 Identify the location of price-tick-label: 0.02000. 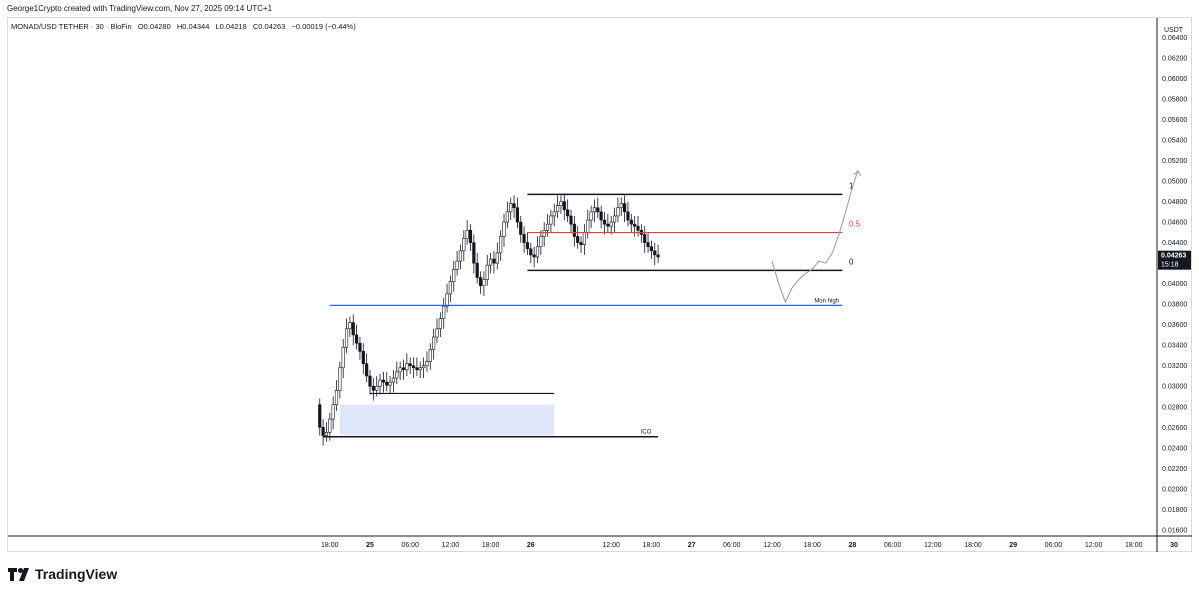
(1174, 489).